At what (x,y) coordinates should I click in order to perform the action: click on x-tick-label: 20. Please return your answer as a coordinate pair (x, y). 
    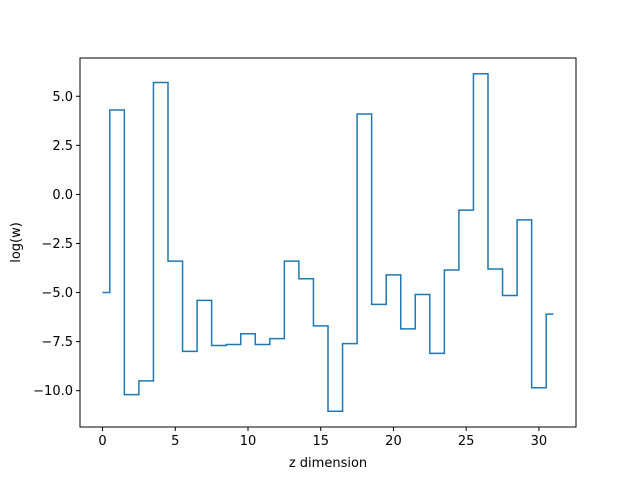
    Looking at the image, I should click on (393, 441).